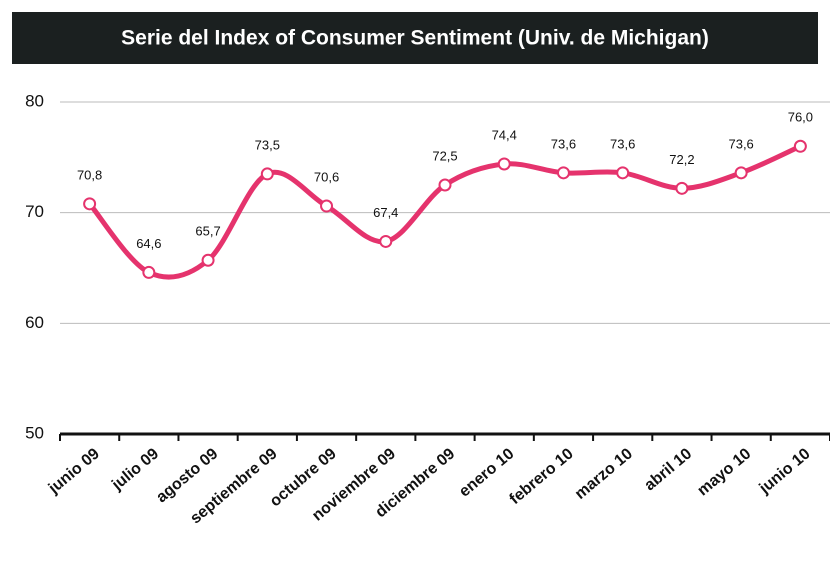  What do you see at coordinates (724, 472) in the screenshot?
I see `x-tick-label: mayo 10` at bounding box center [724, 472].